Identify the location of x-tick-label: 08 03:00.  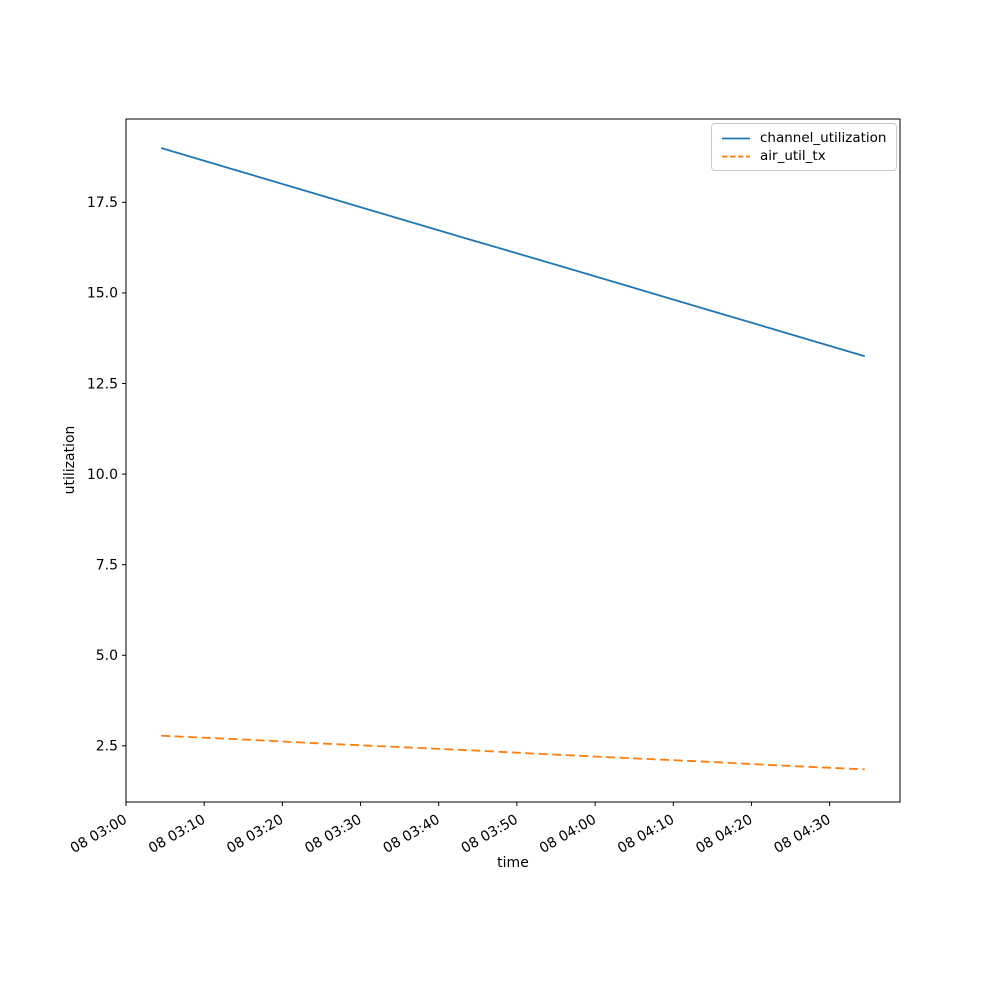
(99, 834).